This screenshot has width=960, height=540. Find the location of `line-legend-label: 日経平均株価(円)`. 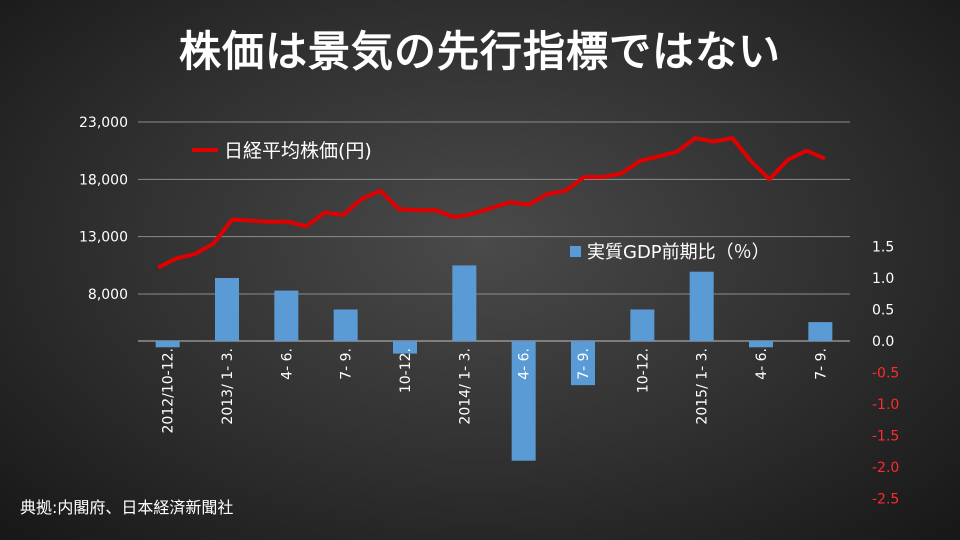

line-legend-label: 日経平均株価(円) is located at coordinates (298, 151).